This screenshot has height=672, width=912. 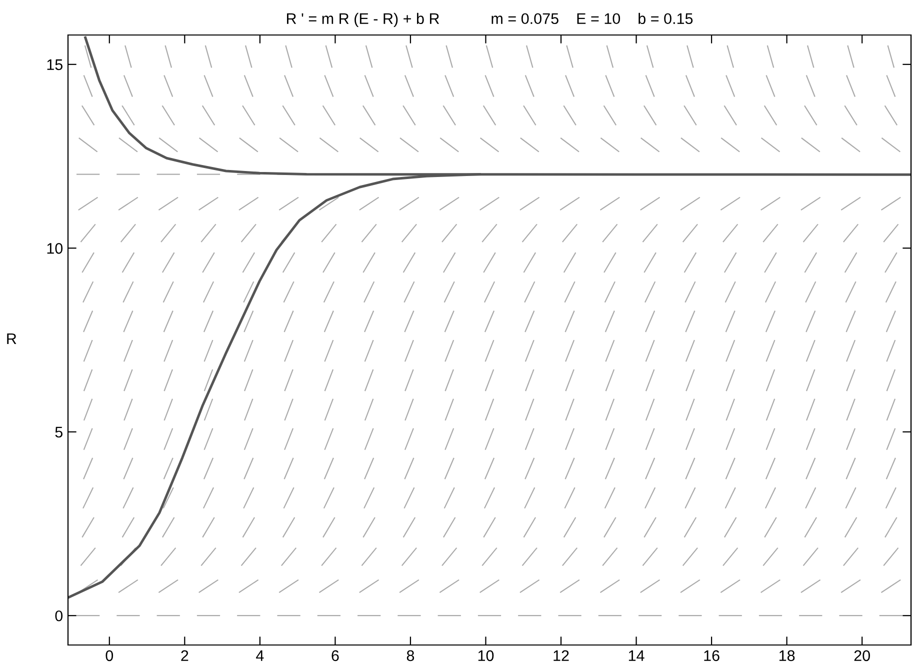 I want to click on x-tick-label: 2, so click(x=184, y=655).